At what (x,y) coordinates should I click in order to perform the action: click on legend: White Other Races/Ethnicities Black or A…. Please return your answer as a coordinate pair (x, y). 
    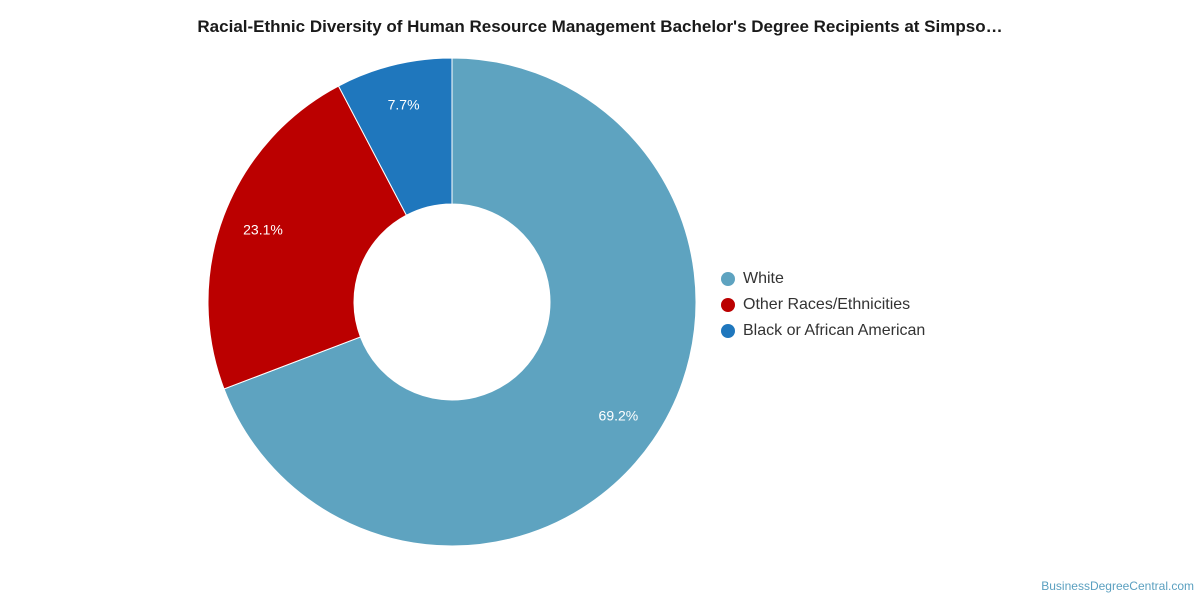
    Looking at the image, I should click on (823, 305).